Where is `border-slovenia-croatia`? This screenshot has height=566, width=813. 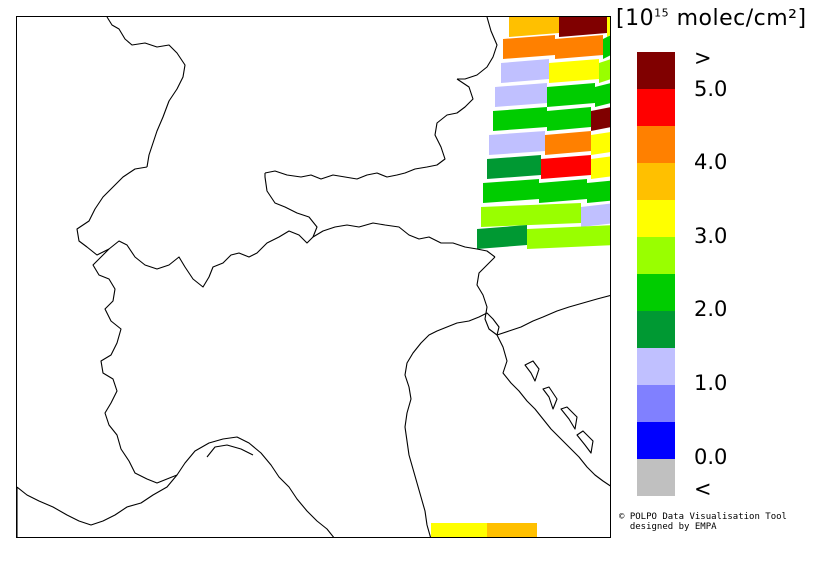 border-slovenia-croatia is located at coordinates (553, 315).